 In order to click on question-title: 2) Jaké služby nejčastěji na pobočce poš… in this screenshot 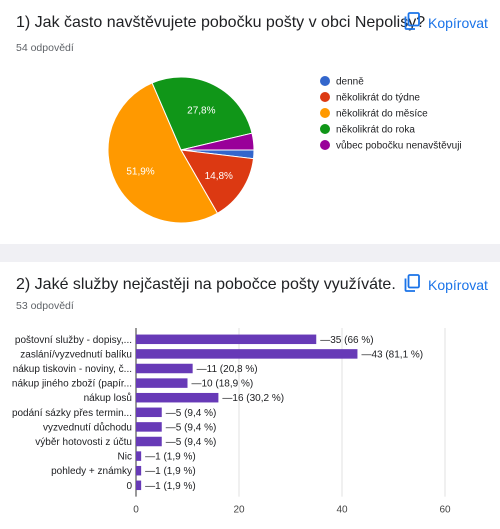, I will do `click(206, 284)`.